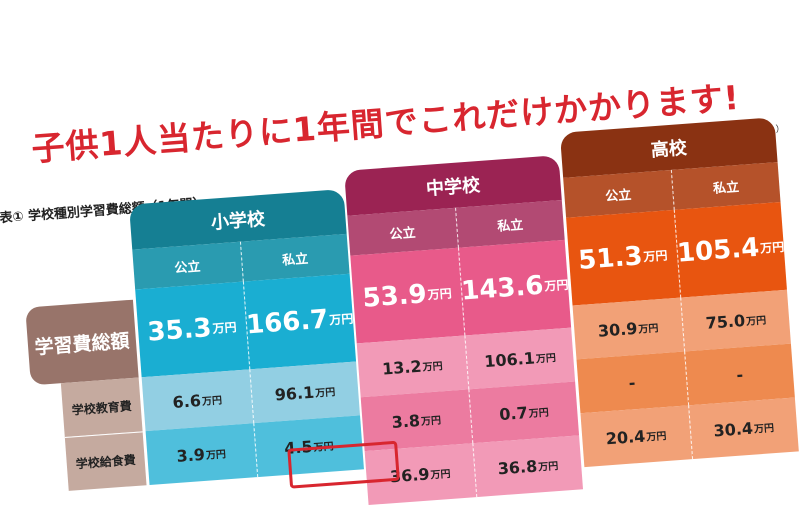 The image size is (800, 531). I want to click on outside-1-private-unit: 万円, so click(548, 466).